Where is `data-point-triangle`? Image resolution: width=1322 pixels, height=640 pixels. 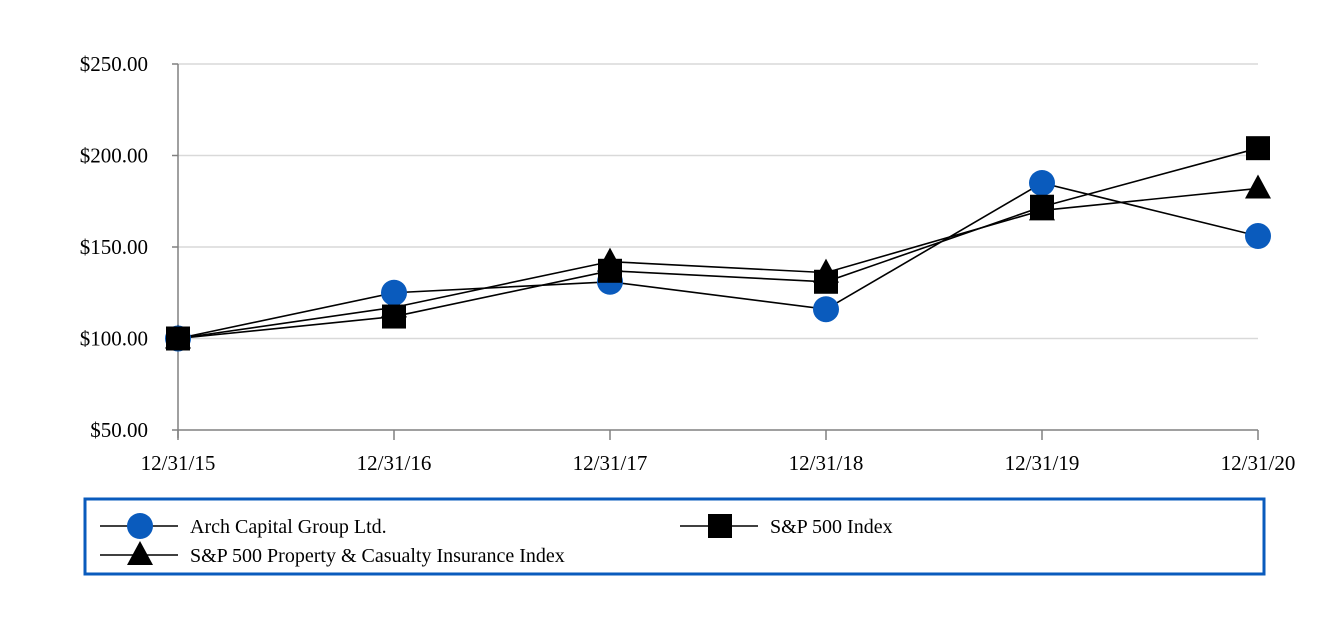 data-point-triangle is located at coordinates (1258, 186).